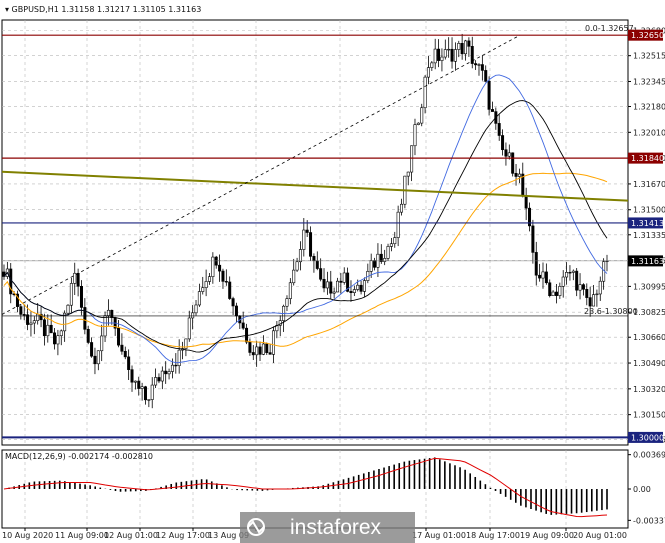  What do you see at coordinates (439, 535) in the screenshot?
I see `time-tick-label: 17 Aug 01:00` at bounding box center [439, 535].